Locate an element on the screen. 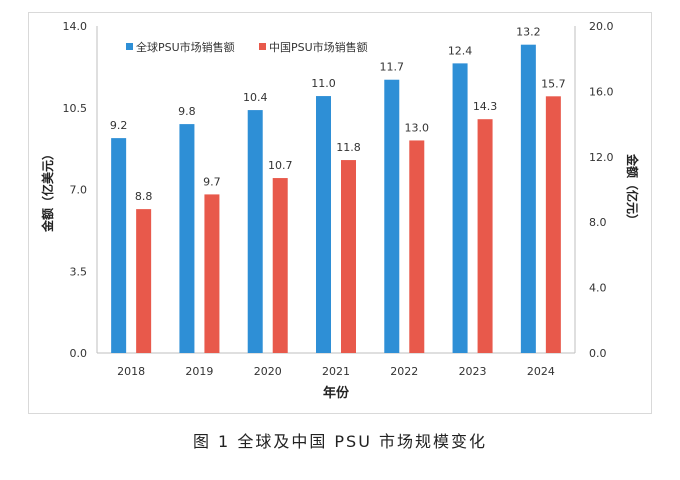 The image size is (680, 480). data-label-china: 8.8 is located at coordinates (144, 196).